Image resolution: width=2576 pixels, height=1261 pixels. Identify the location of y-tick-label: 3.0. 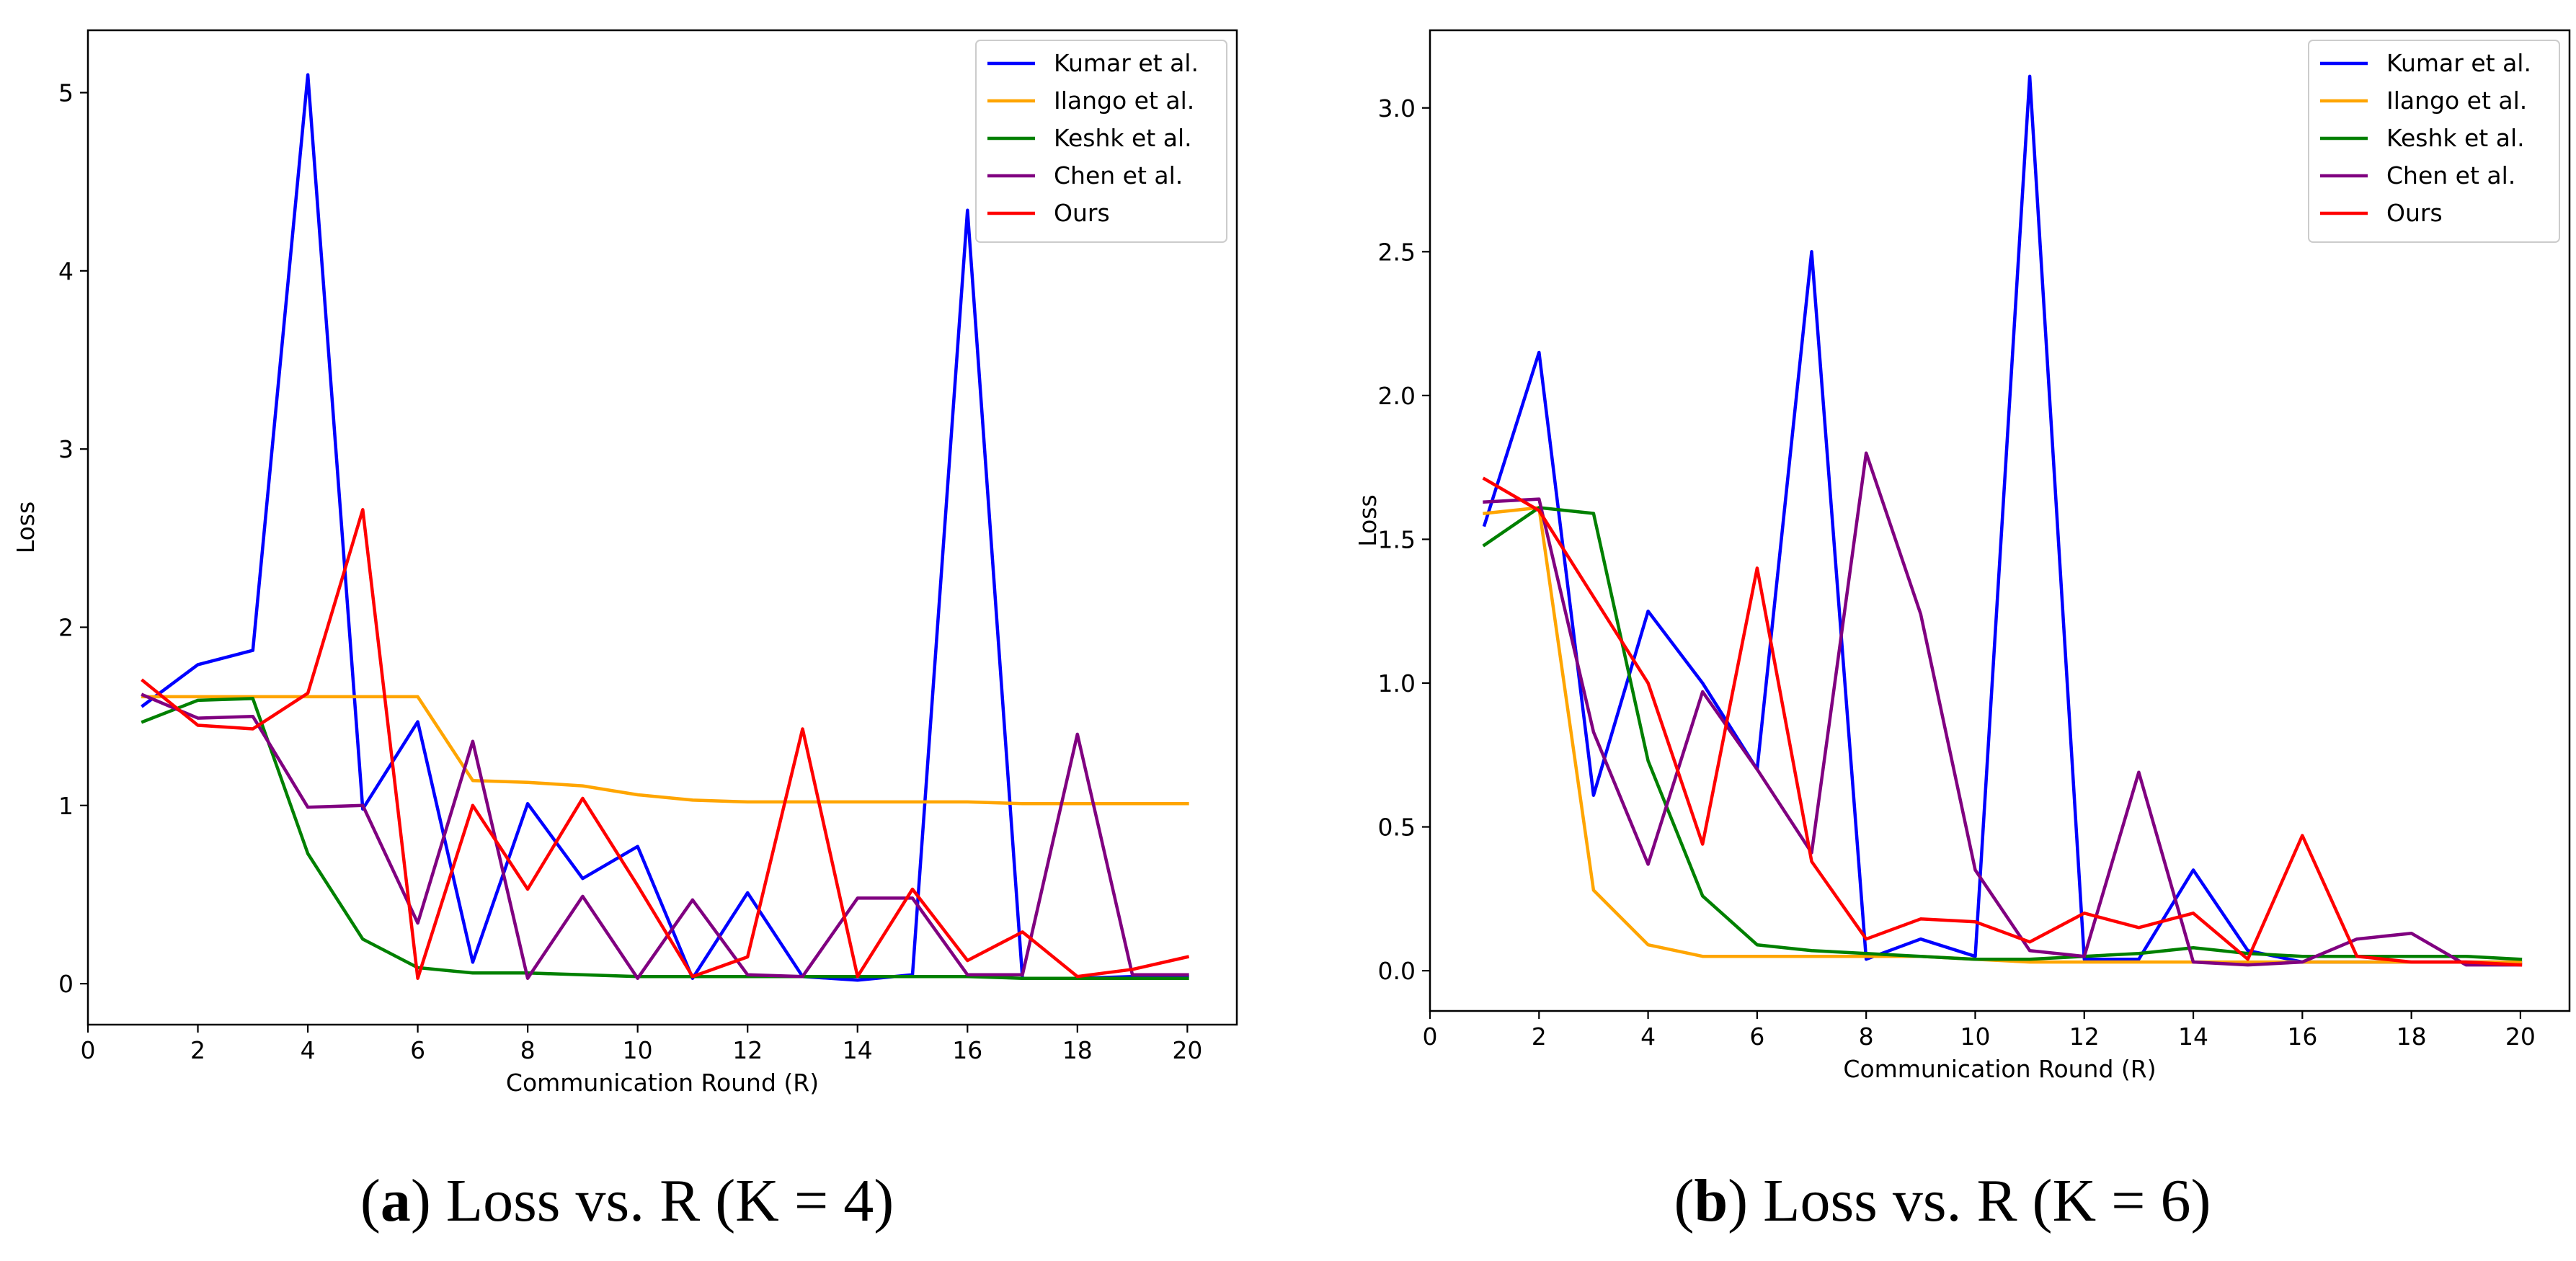
(1397, 108).